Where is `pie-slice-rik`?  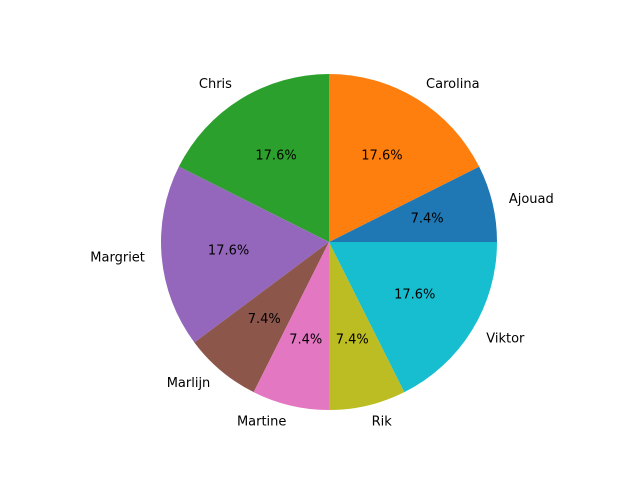
pie-slice-rik is located at coordinates (367, 326).